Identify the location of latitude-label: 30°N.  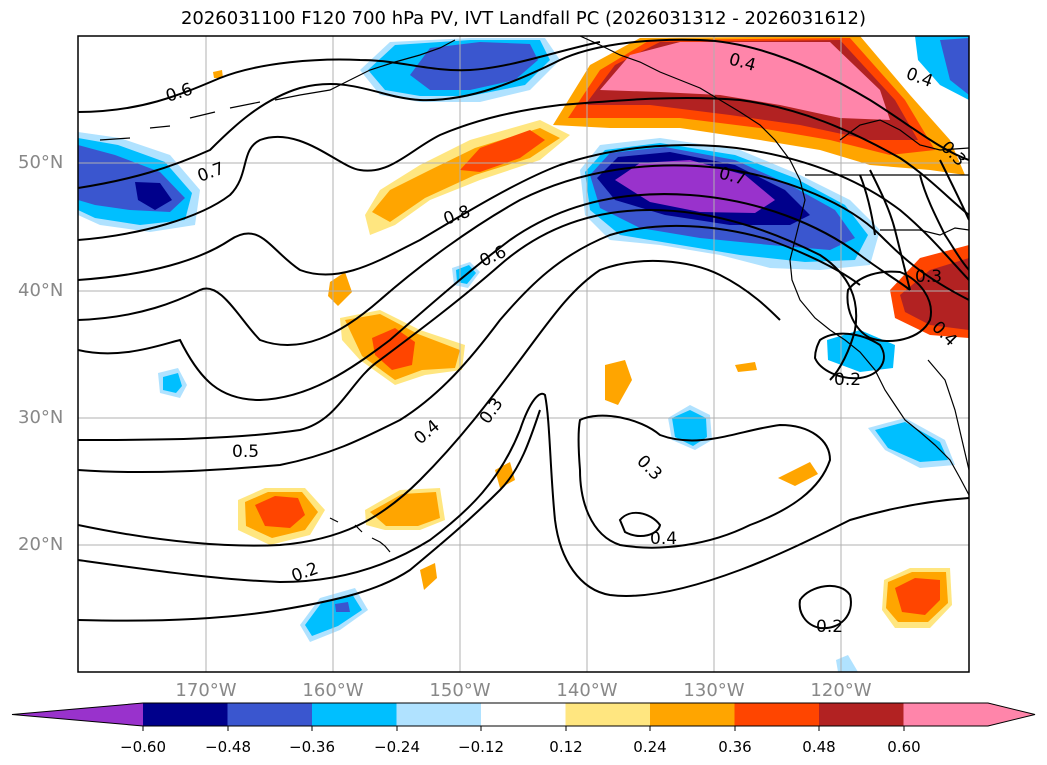
(41, 417).